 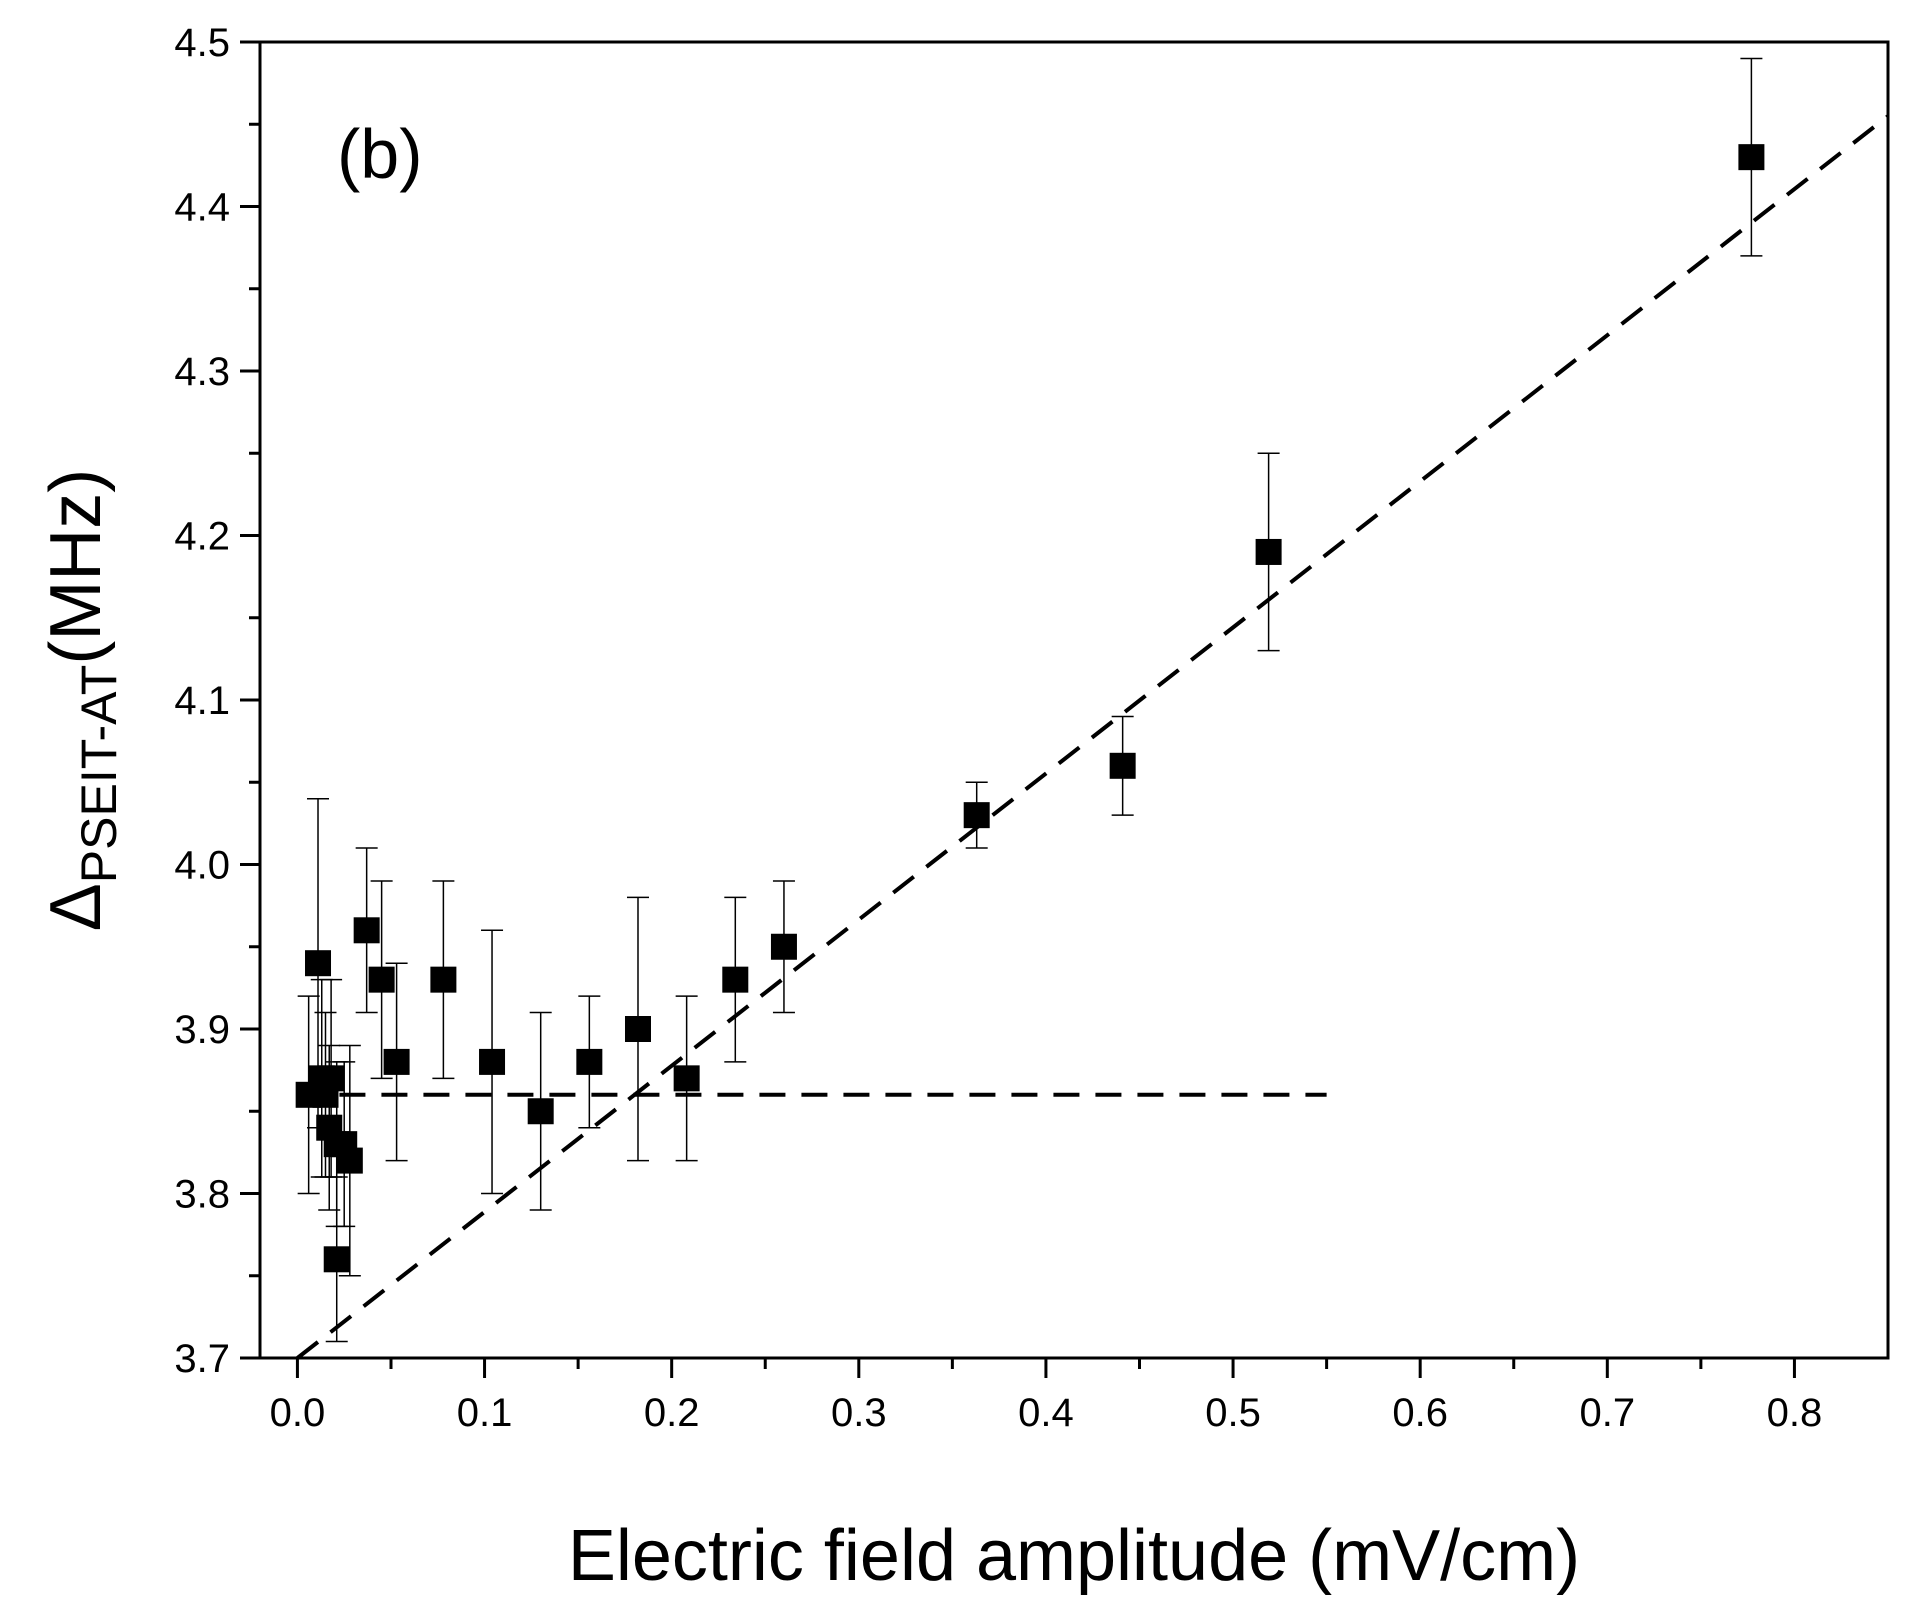 What do you see at coordinates (76, 567) in the screenshot?
I see `y-axis-title-unit: (MHz)` at bounding box center [76, 567].